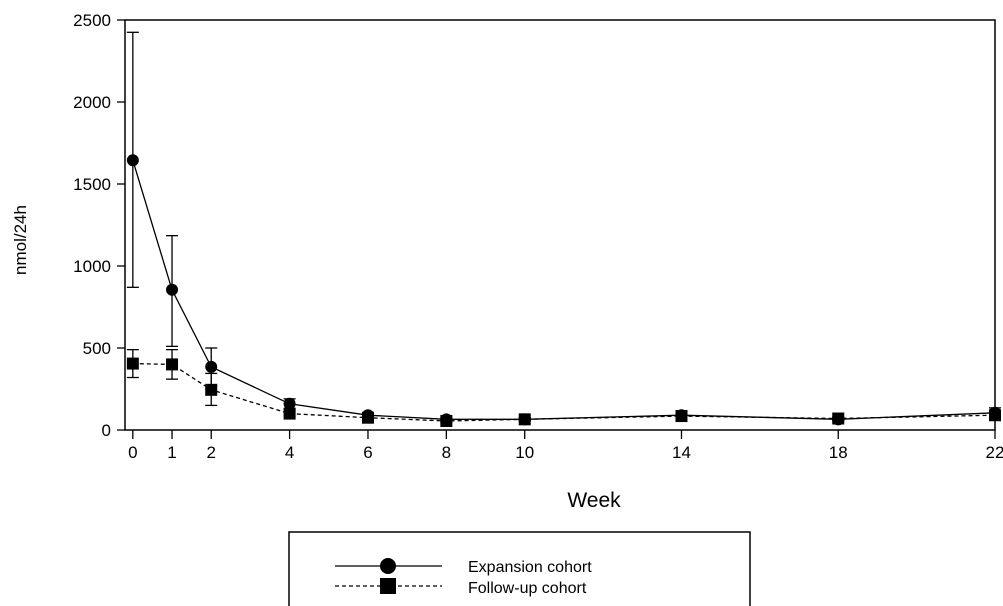  Describe the element at coordinates (92, 266) in the screenshot. I see `y-tick-label-1000: 1000` at that location.